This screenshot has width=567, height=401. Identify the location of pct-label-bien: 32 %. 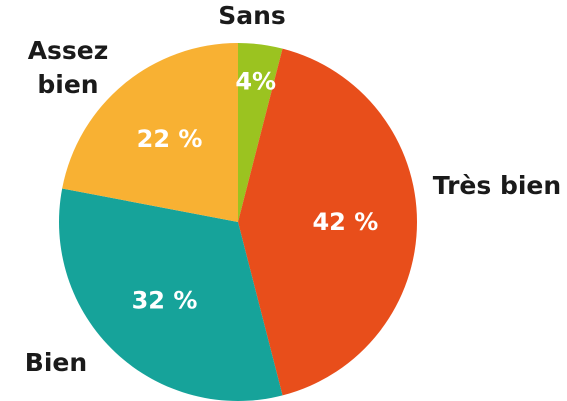
(165, 300).